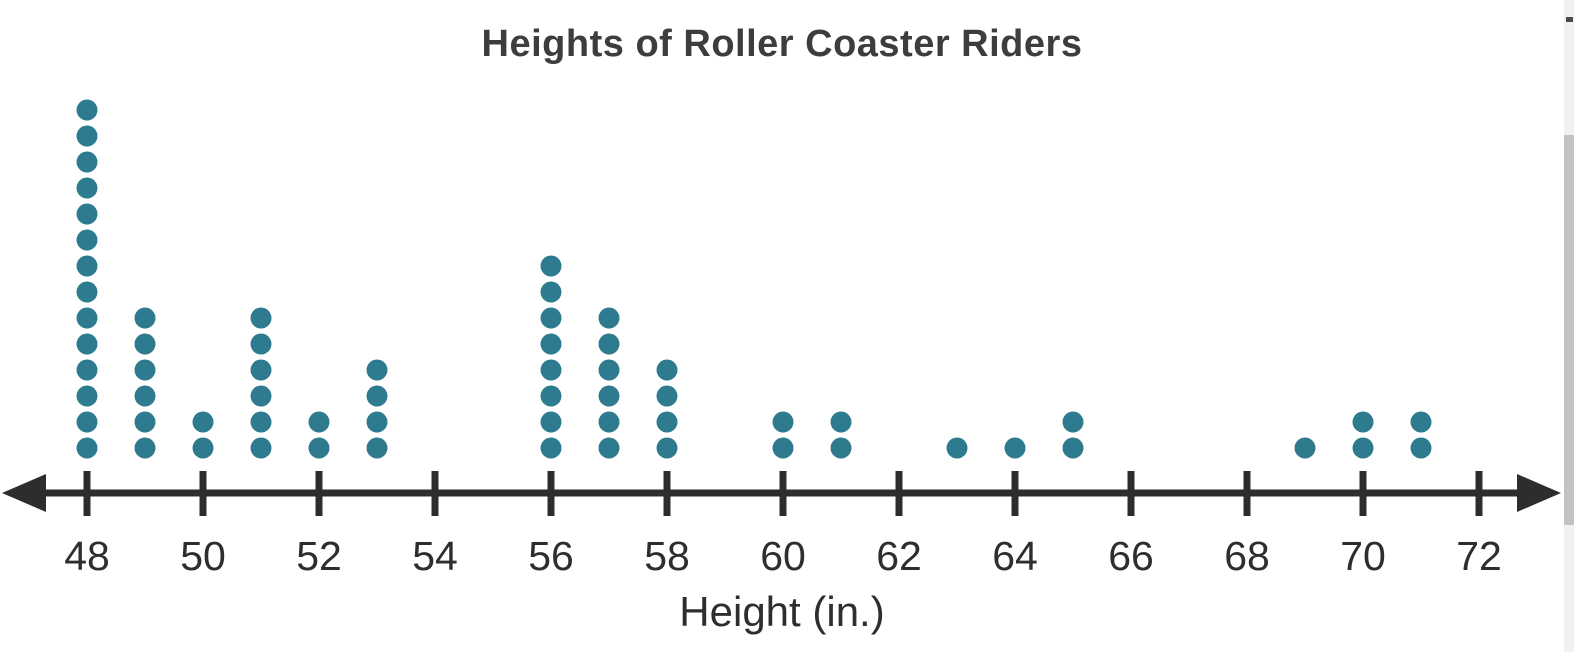  Describe the element at coordinates (783, 556) in the screenshot. I see `tick-label: 60` at that location.